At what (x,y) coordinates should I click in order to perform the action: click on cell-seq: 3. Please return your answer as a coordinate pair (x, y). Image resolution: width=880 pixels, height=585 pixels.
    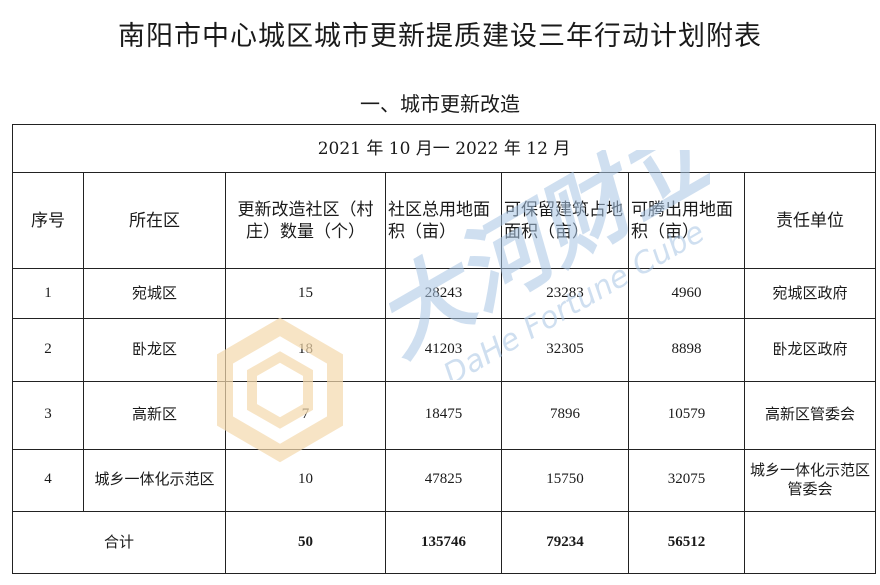
    Looking at the image, I should click on (48, 415).